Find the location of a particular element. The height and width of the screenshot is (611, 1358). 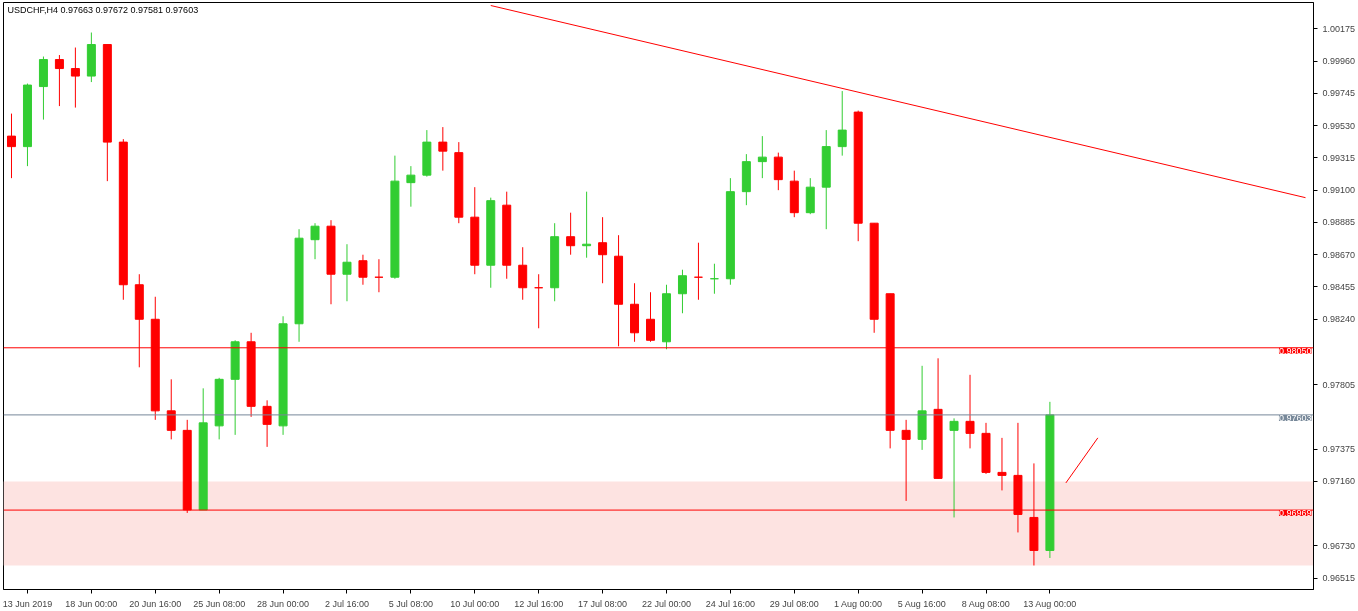

x-tick-label: 24 Jul 16:00 is located at coordinates (730, 603).